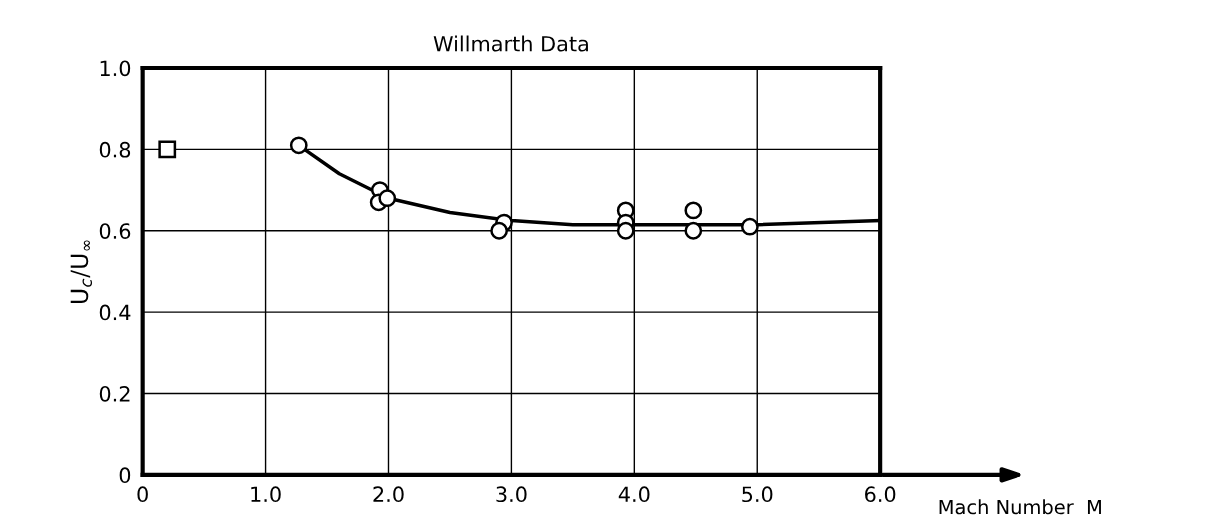 The height and width of the screenshot is (519, 1209). What do you see at coordinates (510, 43) in the screenshot?
I see `chart-title: Willmarth Data` at bounding box center [510, 43].